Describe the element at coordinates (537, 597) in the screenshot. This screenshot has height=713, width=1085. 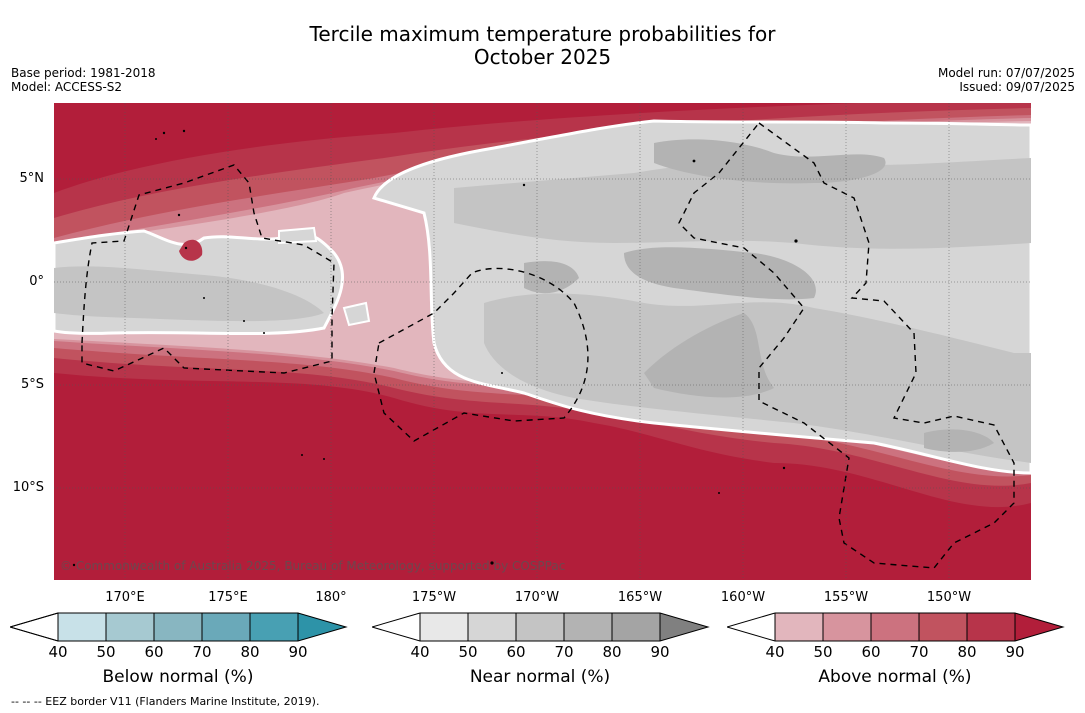
I see `lon-label-170w: 170°W` at that location.